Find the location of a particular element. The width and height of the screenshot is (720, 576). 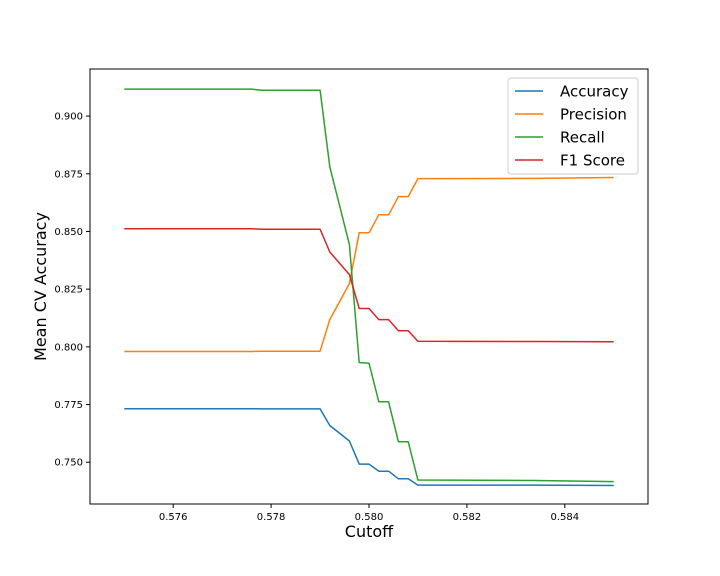

legend-label-accuracy: Accuracy is located at coordinates (594, 92).